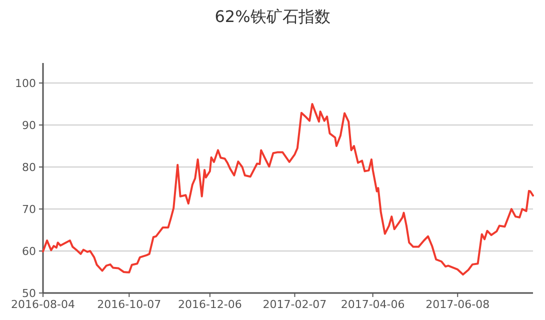  What do you see at coordinates (29, 293) in the screenshot?
I see `y-tick-label: 50` at bounding box center [29, 293].